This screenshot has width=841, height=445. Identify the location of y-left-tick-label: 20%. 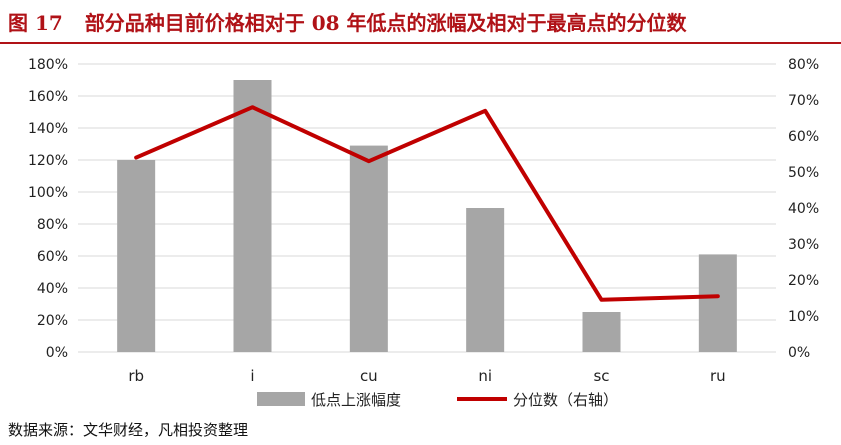
(52, 321).